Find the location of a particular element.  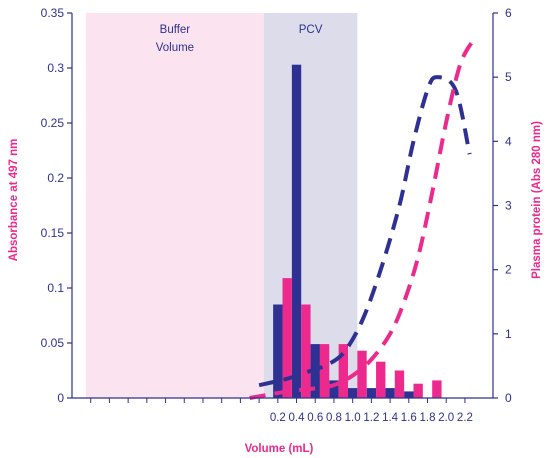

y-left-label-0: 0 is located at coordinates (60, 398).